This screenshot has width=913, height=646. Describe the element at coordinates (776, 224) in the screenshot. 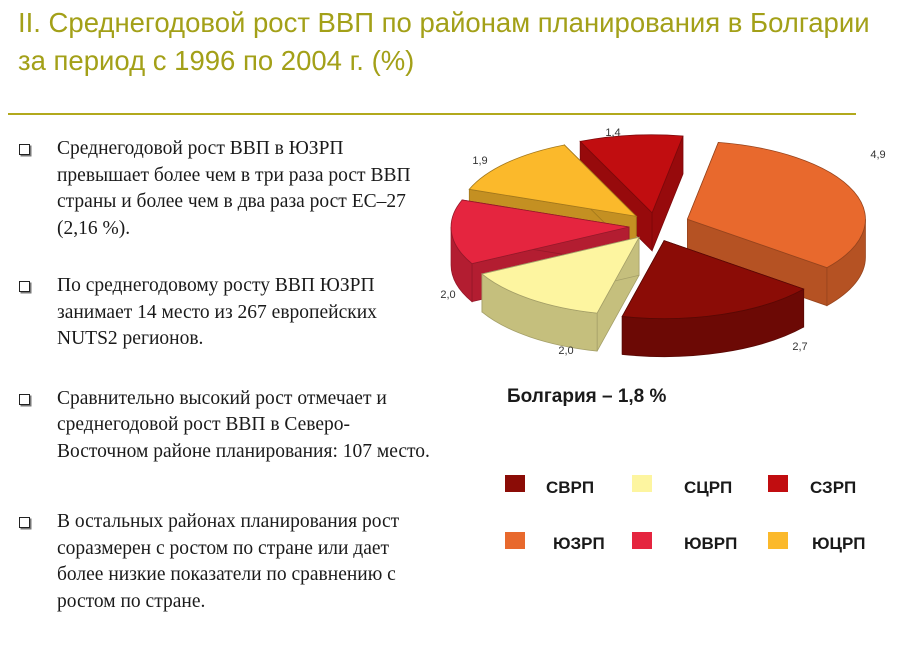

I see `pie-slice-юзрп` at that location.